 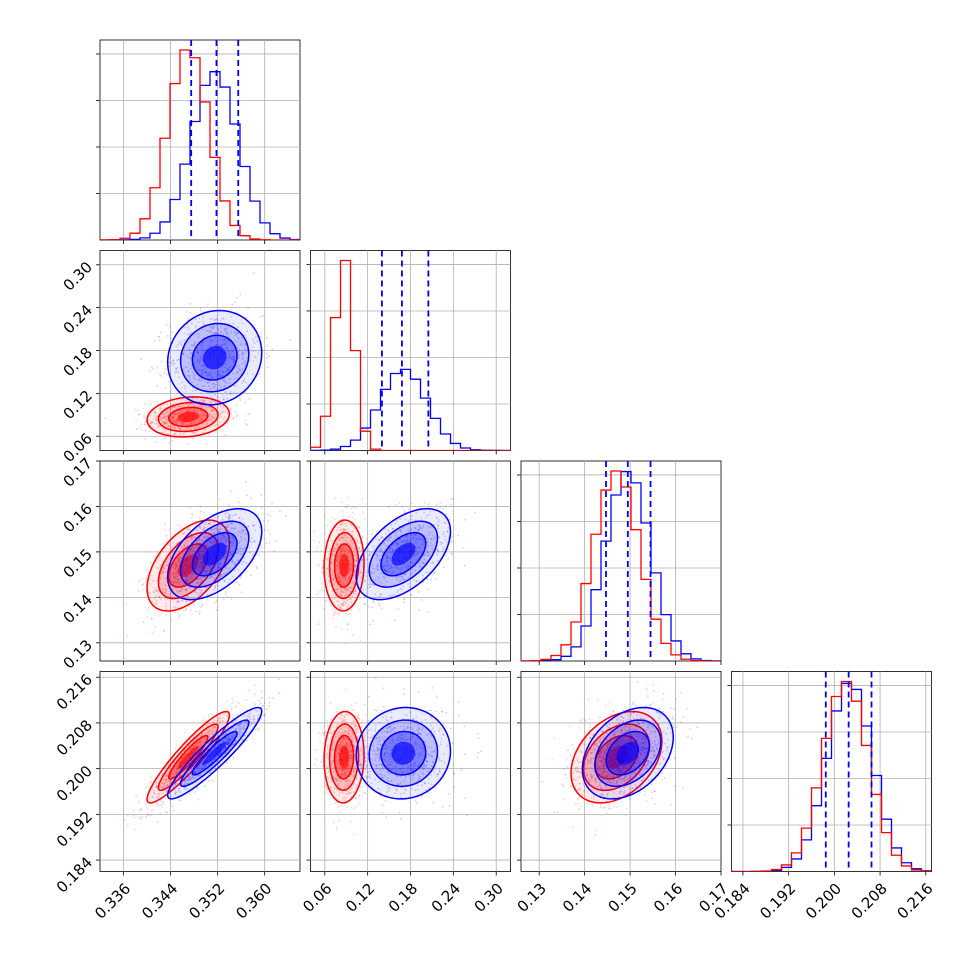 I want to click on scatter-blue, so click(x=397, y=564).